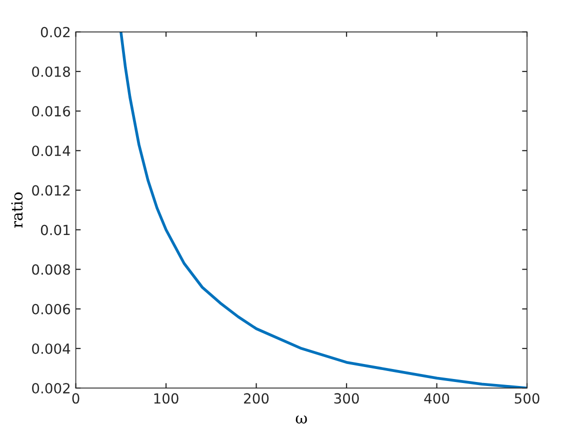 The height and width of the screenshot is (437, 583). I want to click on y-tick-label: 0.01, so click(55, 230).